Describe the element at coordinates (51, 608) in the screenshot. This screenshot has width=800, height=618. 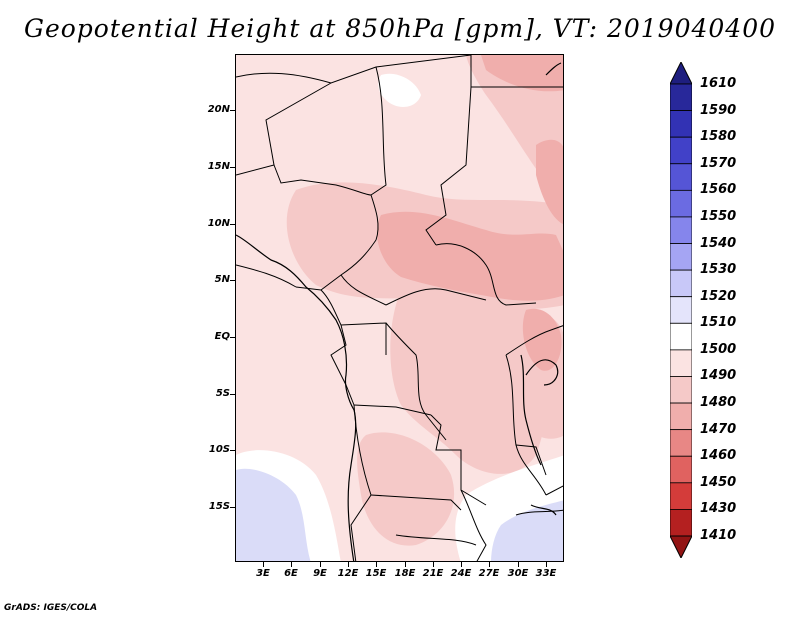
I see `footer-credit: GrADS: IGES/COLA` at that location.